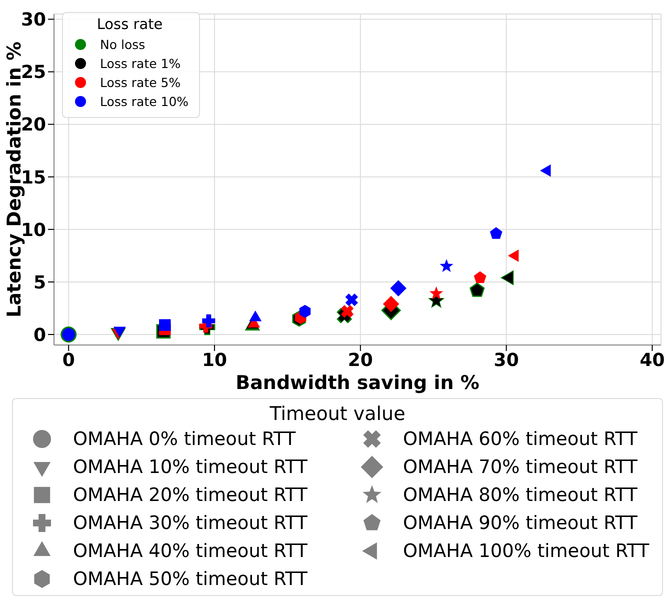 This screenshot has width=669, height=601. Describe the element at coordinates (520, 439) in the screenshot. I see `text: OMAHA 60% timeout RTT` at that location.